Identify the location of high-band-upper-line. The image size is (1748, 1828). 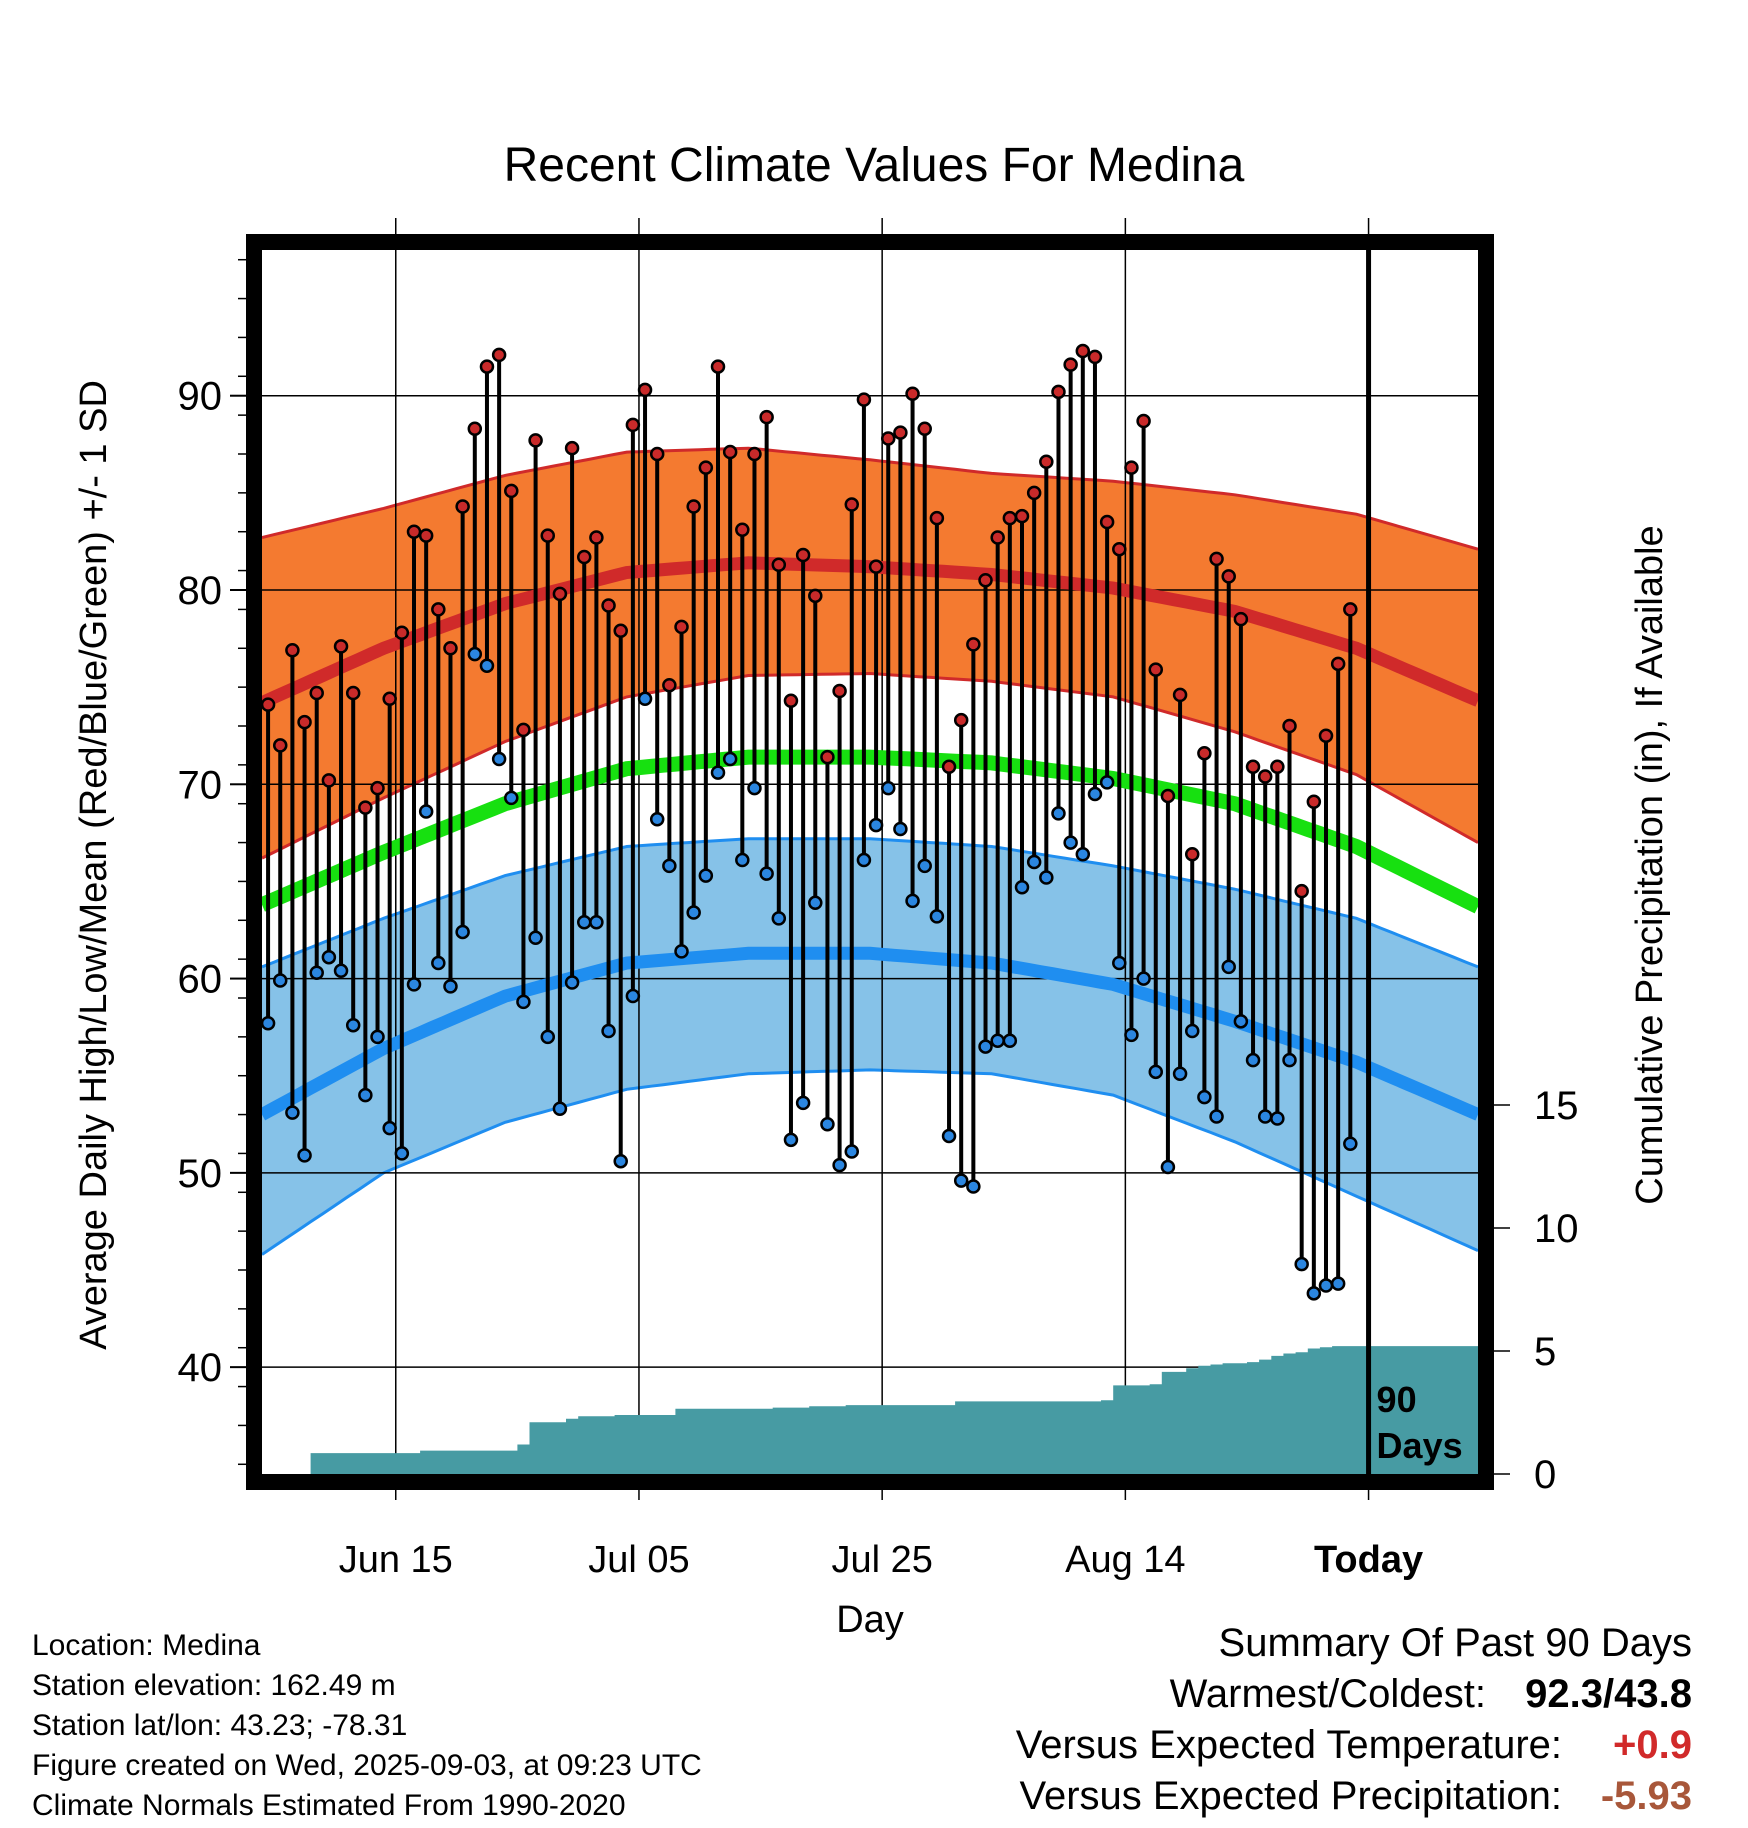
(870, 498).